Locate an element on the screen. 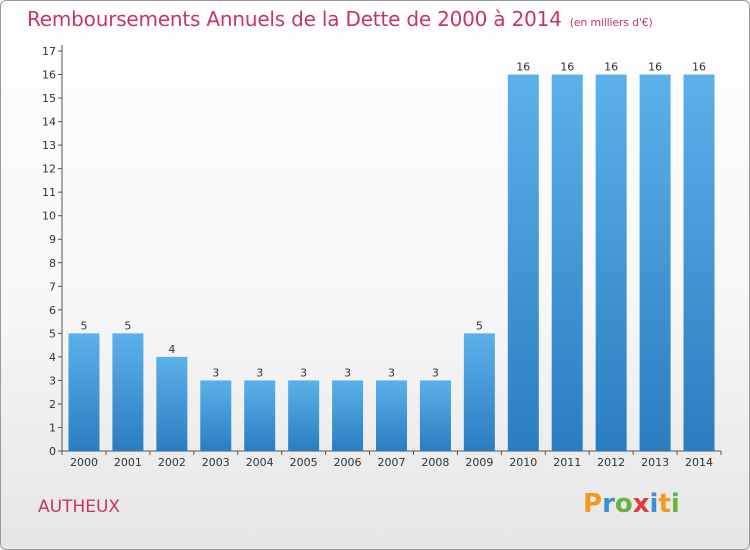 Image resolution: width=750 pixels, height=550 pixels. y-tick-label: 13 is located at coordinates (49, 145).